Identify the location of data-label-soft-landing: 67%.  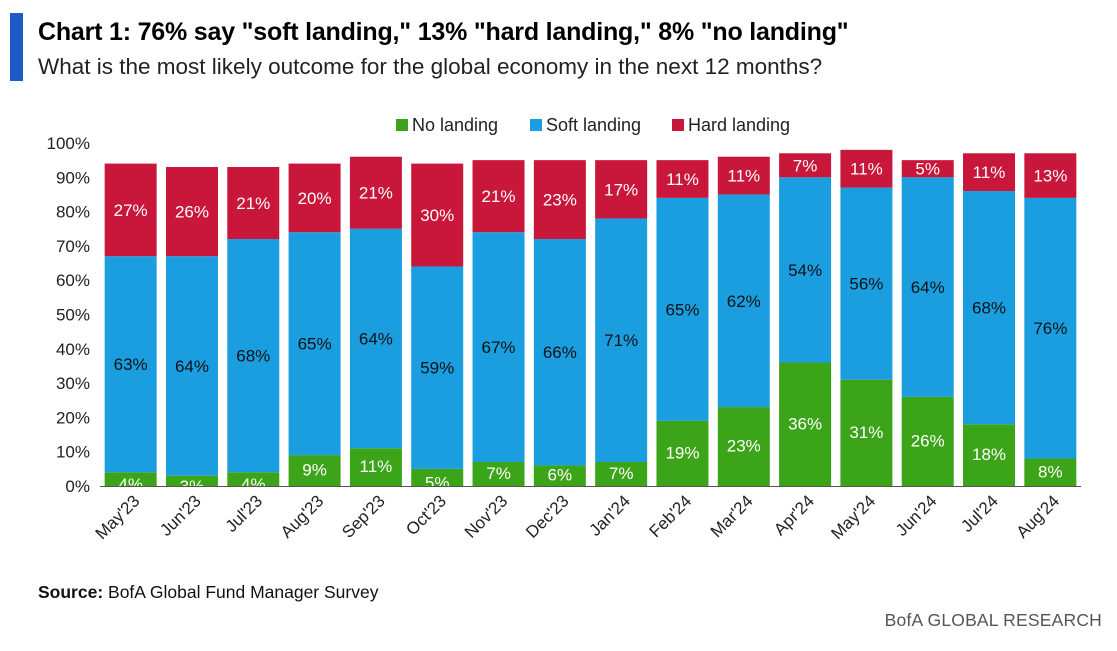
(499, 347).